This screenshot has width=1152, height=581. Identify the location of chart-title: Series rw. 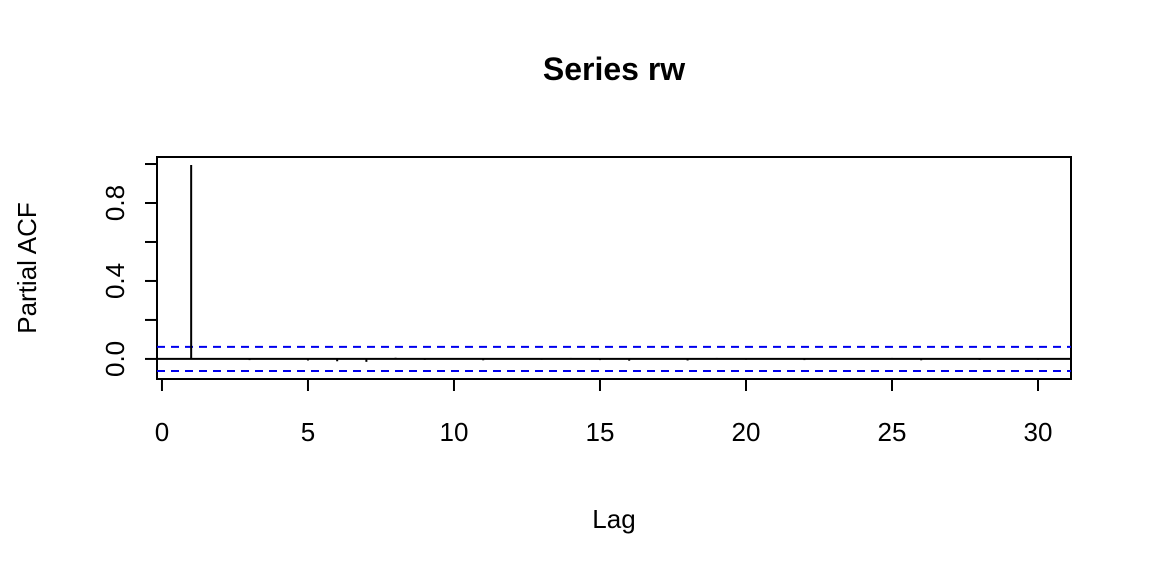
(614, 69).